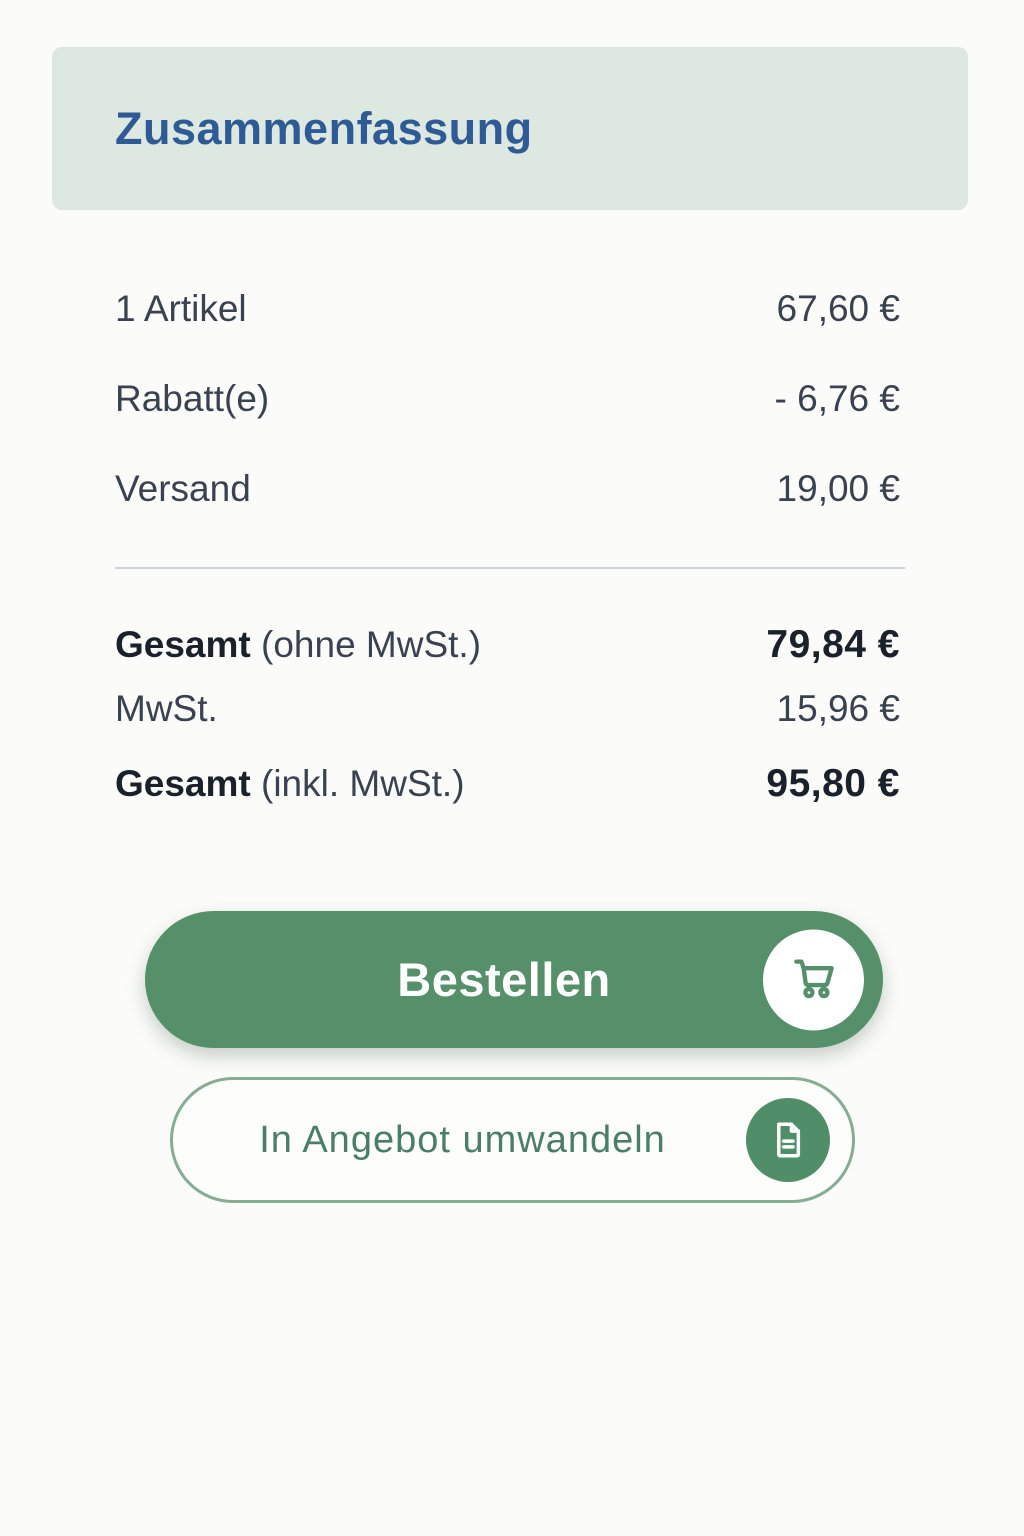 Image resolution: width=1024 pixels, height=1536 pixels. Describe the element at coordinates (298, 644) in the screenshot. I see `total-label: Gesamt (ohne MwSt.)` at that location.